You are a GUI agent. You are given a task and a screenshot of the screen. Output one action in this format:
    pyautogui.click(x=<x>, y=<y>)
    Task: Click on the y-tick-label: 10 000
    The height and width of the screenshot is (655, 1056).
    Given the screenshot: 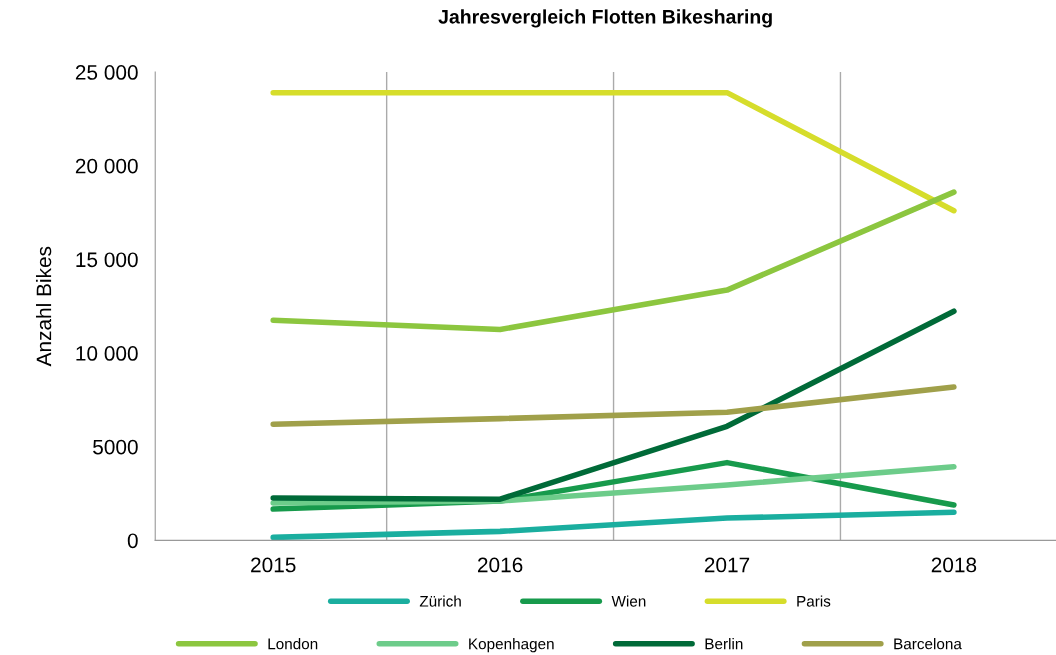 What is the action you would take?
    pyautogui.click(x=107, y=353)
    